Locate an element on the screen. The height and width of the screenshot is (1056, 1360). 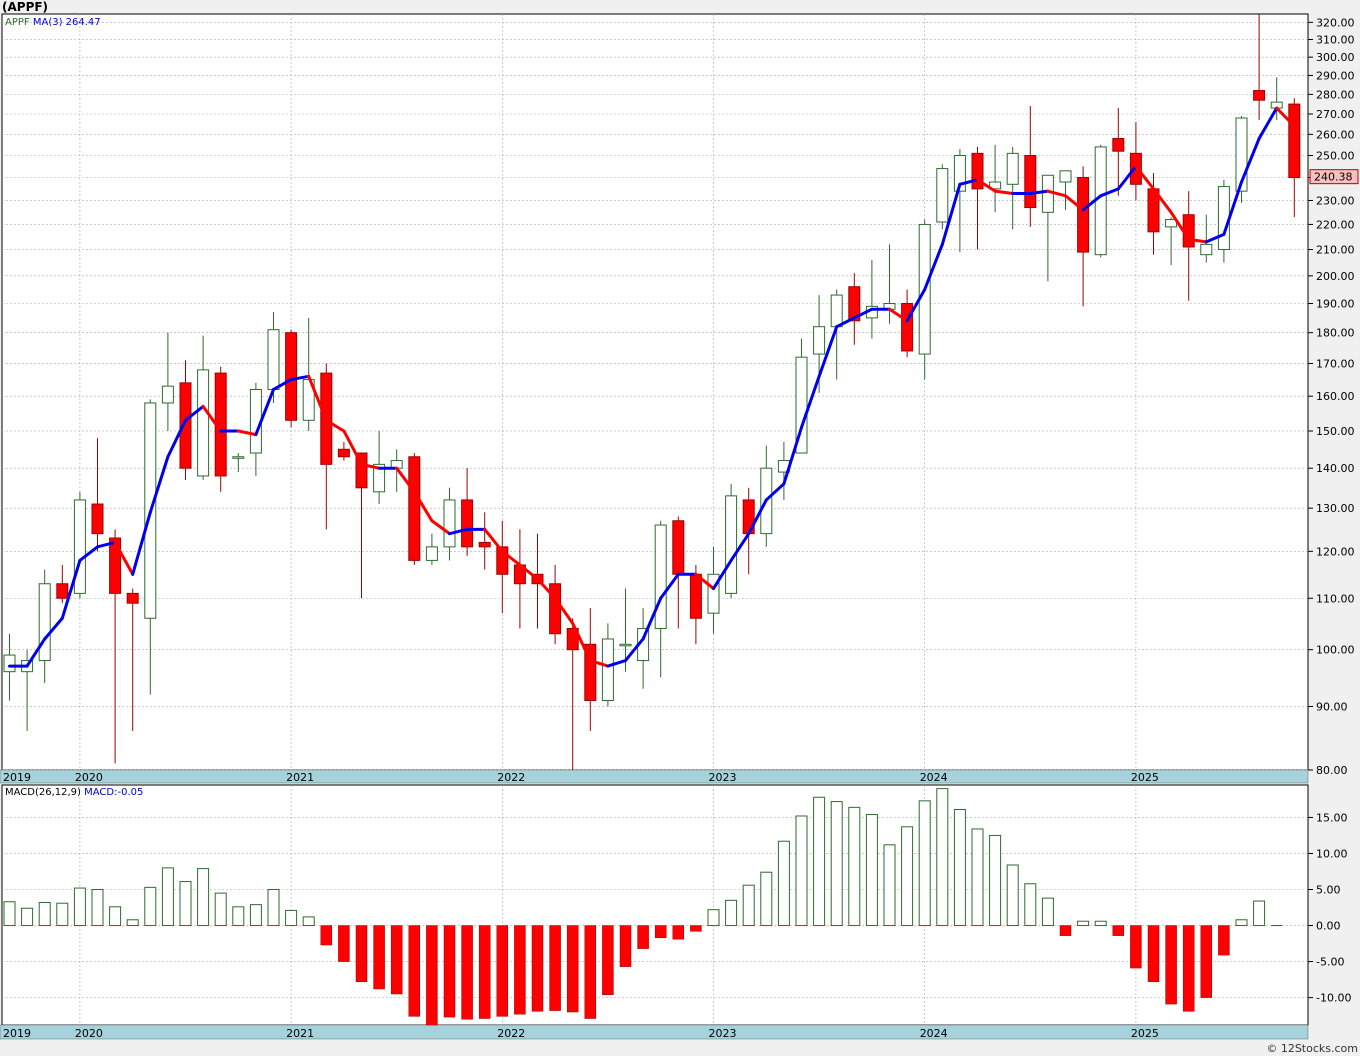
x-tick-label: 2025 is located at coordinates (1145, 1033).